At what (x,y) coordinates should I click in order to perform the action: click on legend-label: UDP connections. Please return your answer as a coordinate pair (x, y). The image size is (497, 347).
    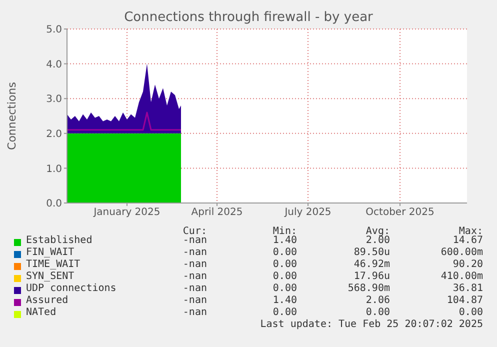
    Looking at the image, I should click on (71, 288).